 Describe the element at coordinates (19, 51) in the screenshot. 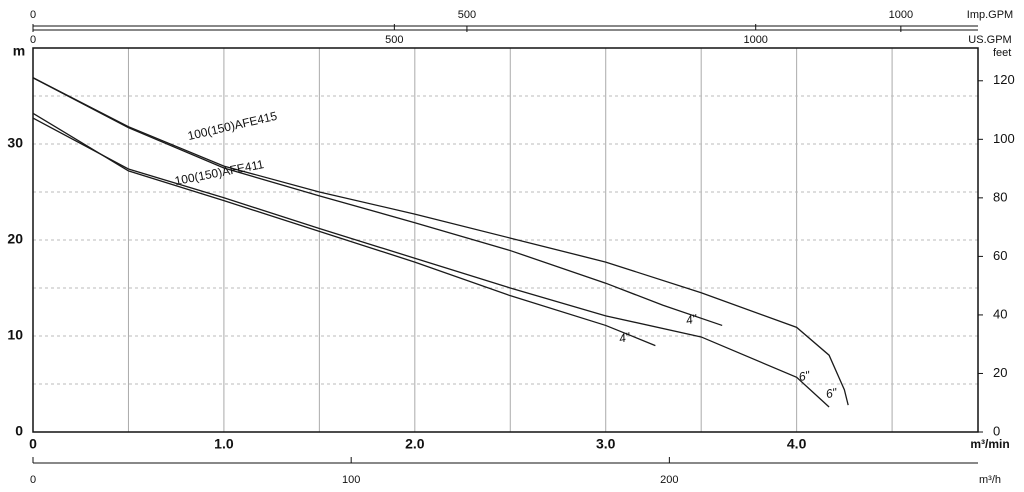

I see `y-axis-label: m` at that location.